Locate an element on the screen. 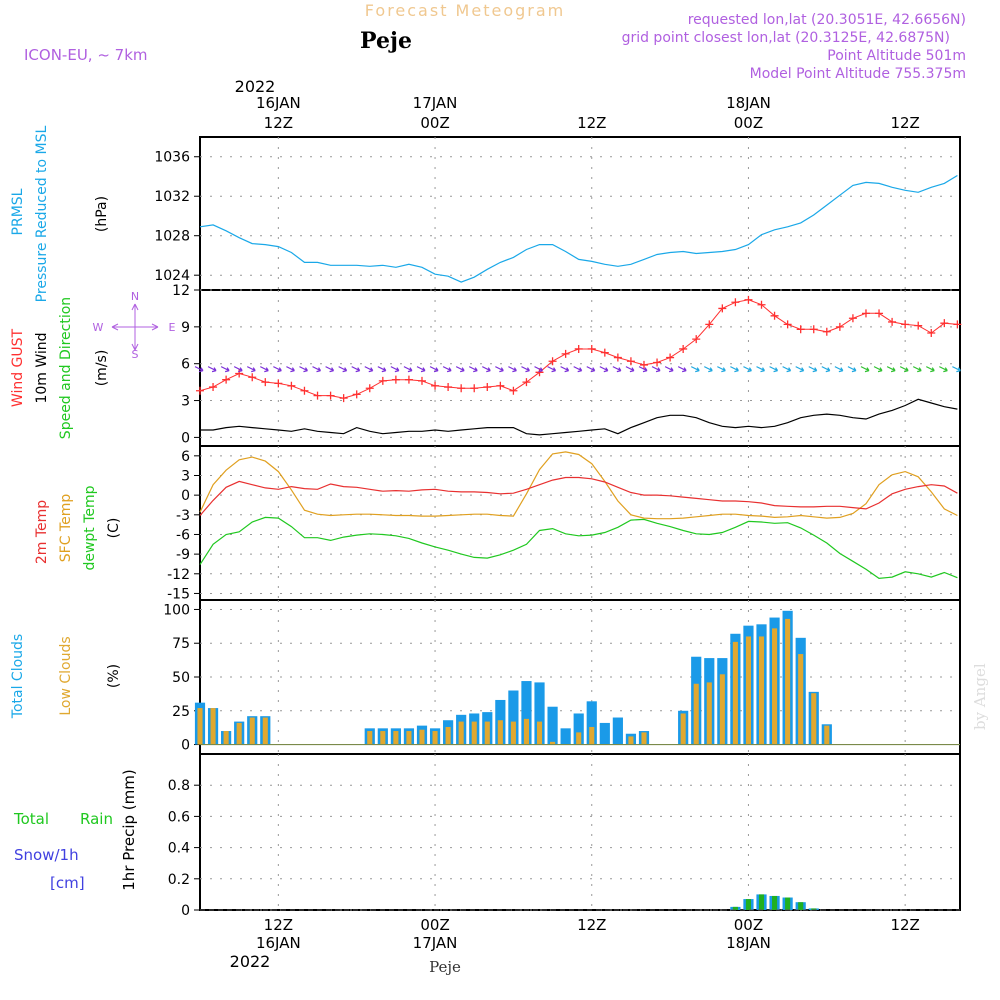 This screenshot has height=1000, width=1000. bottom-date-label: 18JAN is located at coordinates (748, 943).